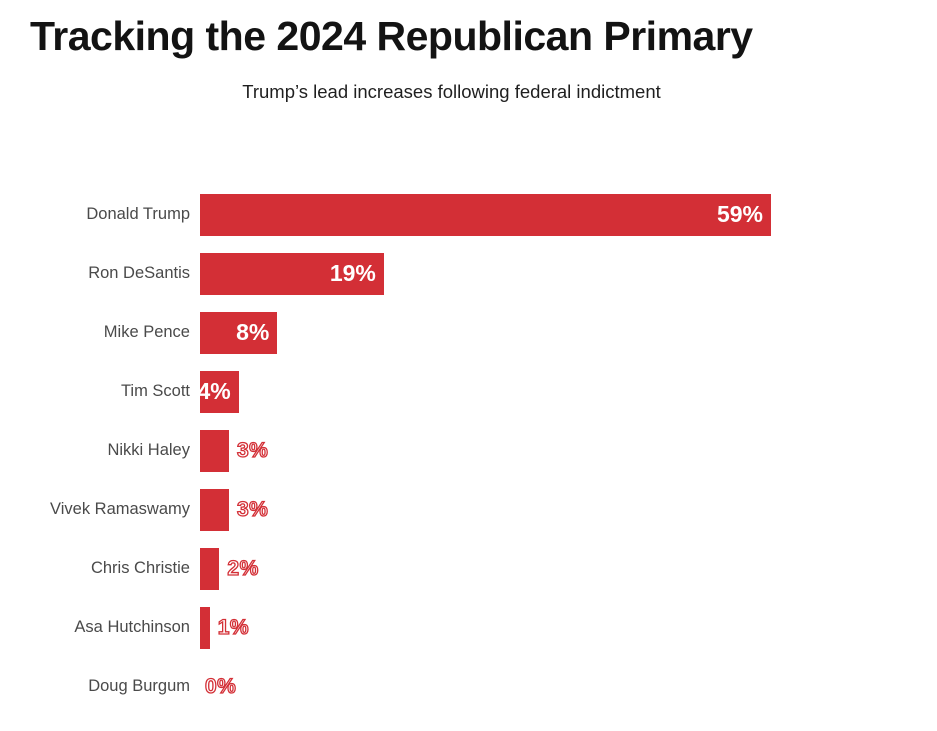  I want to click on bar-area: 0%, so click(568, 687).